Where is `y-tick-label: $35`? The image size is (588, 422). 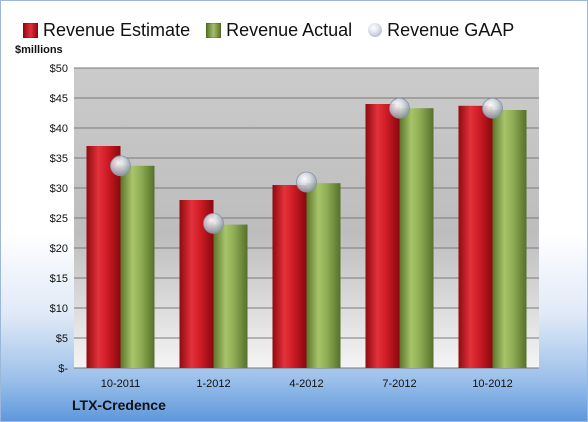 y-tick-label: $35 is located at coordinates (59, 159).